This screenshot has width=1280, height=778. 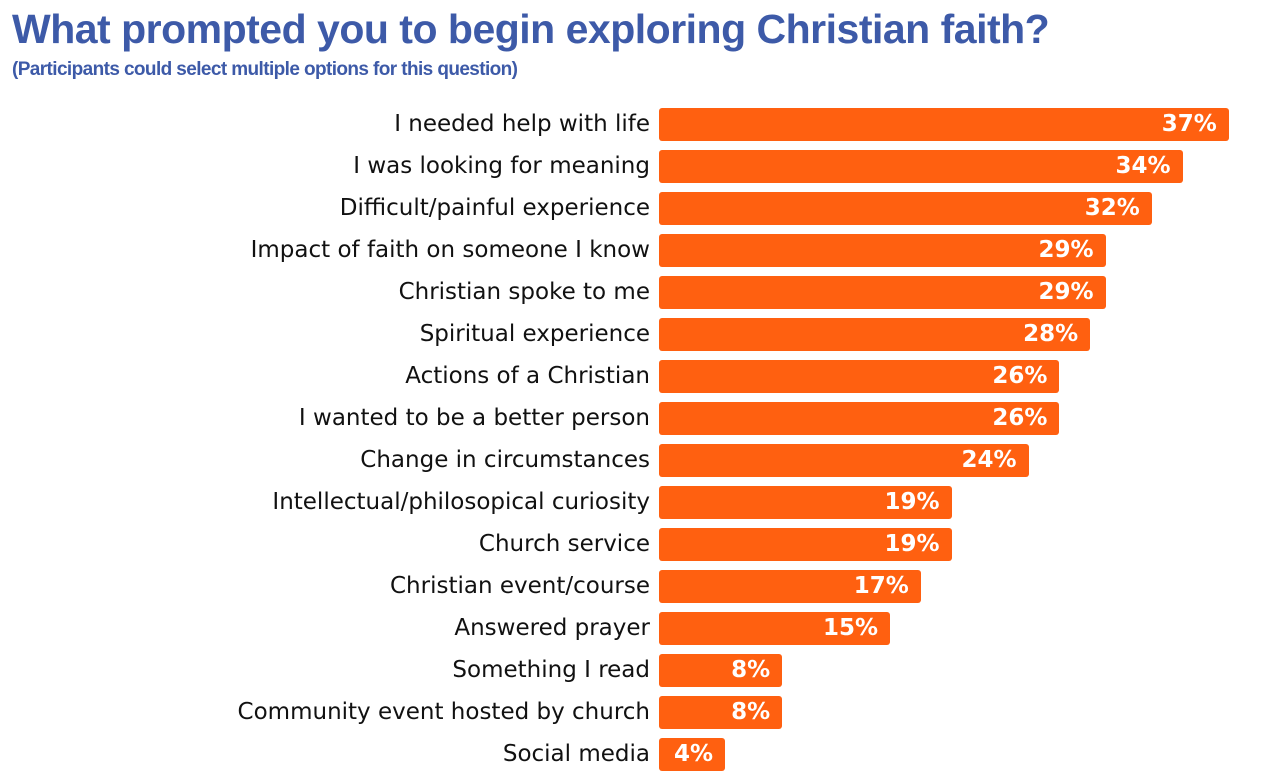 I want to click on bar: 24%, so click(x=844, y=460).